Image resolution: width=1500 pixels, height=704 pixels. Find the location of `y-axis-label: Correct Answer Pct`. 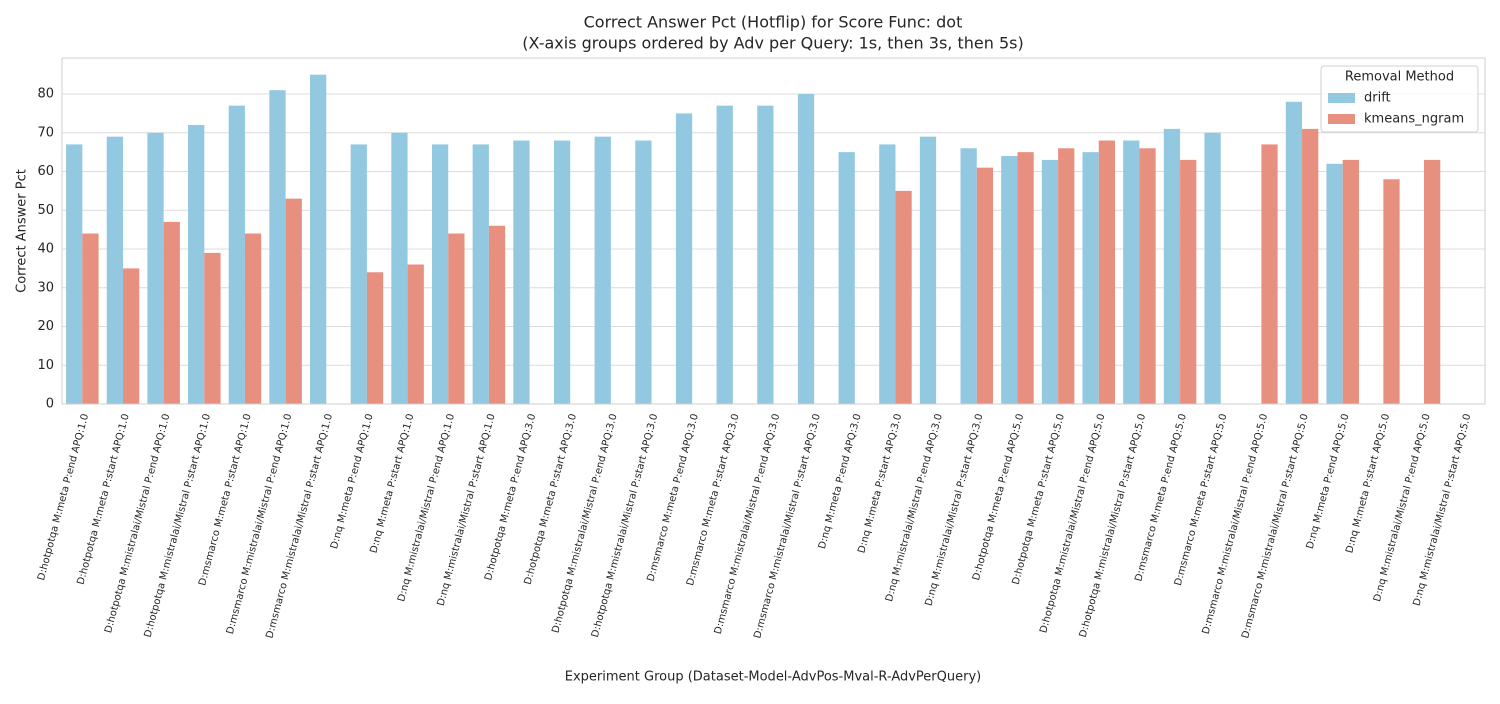

y-axis-label: Correct Answer Pct is located at coordinates (22, 231).